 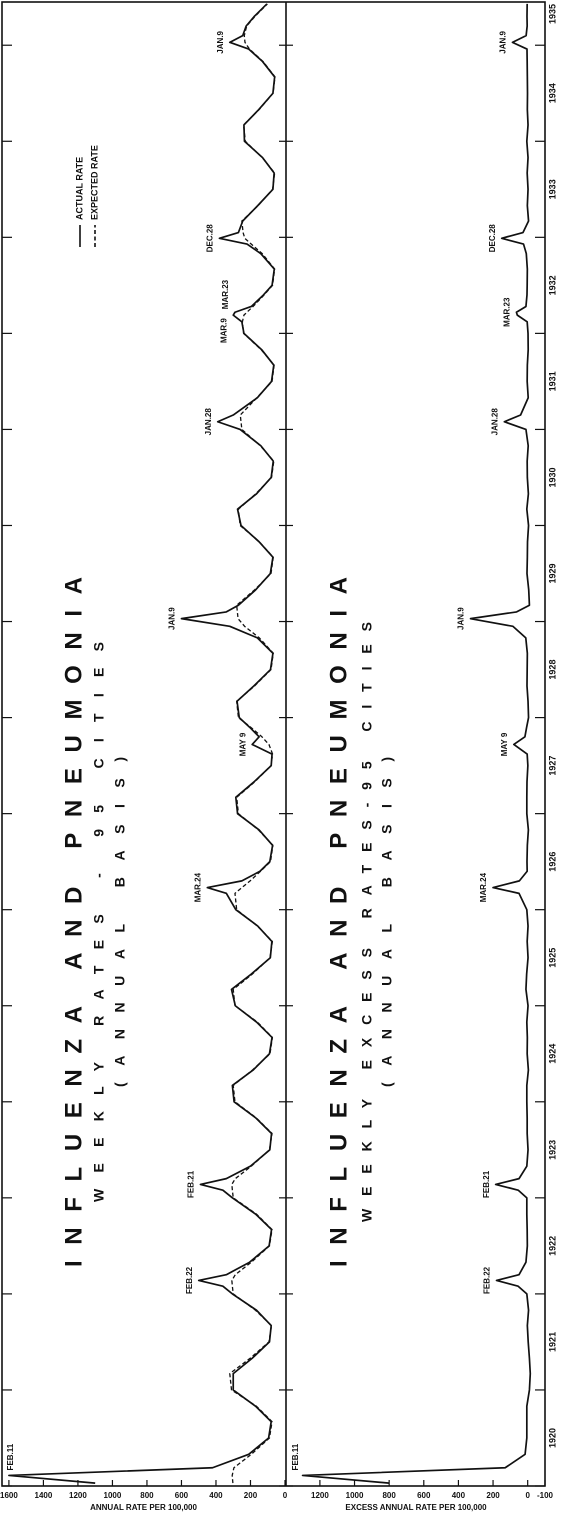 I want to click on x-tick-label: 1931, so click(x=552, y=381).